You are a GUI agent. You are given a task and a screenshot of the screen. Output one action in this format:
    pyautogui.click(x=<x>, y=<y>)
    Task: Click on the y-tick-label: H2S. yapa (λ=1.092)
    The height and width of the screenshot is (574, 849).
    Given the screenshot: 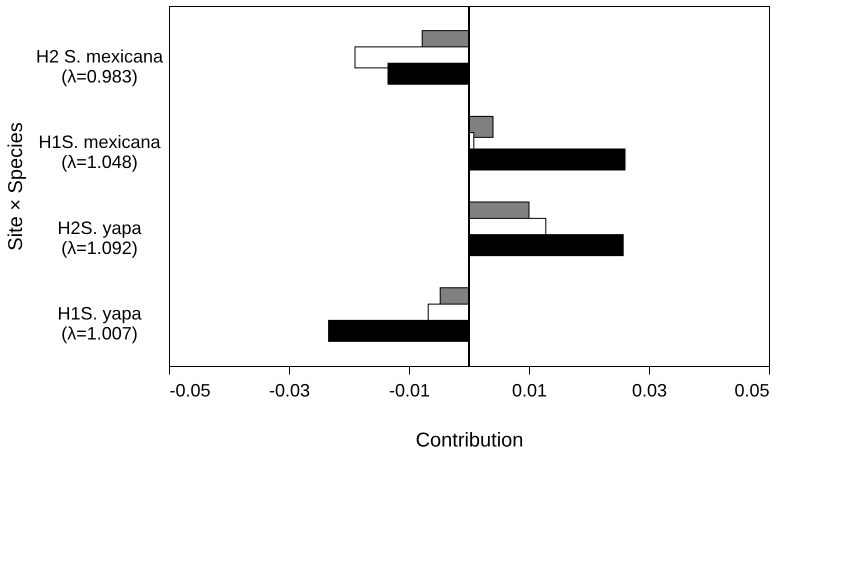 What is the action you would take?
    pyautogui.click(x=100, y=238)
    